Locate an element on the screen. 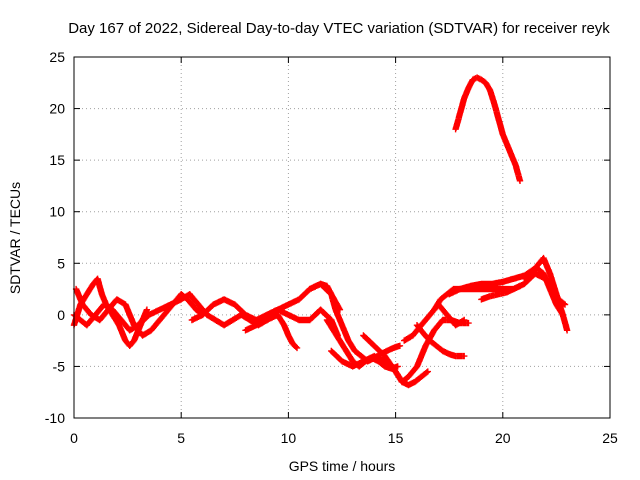  y-tick-label: -10 is located at coordinates (55, 418).